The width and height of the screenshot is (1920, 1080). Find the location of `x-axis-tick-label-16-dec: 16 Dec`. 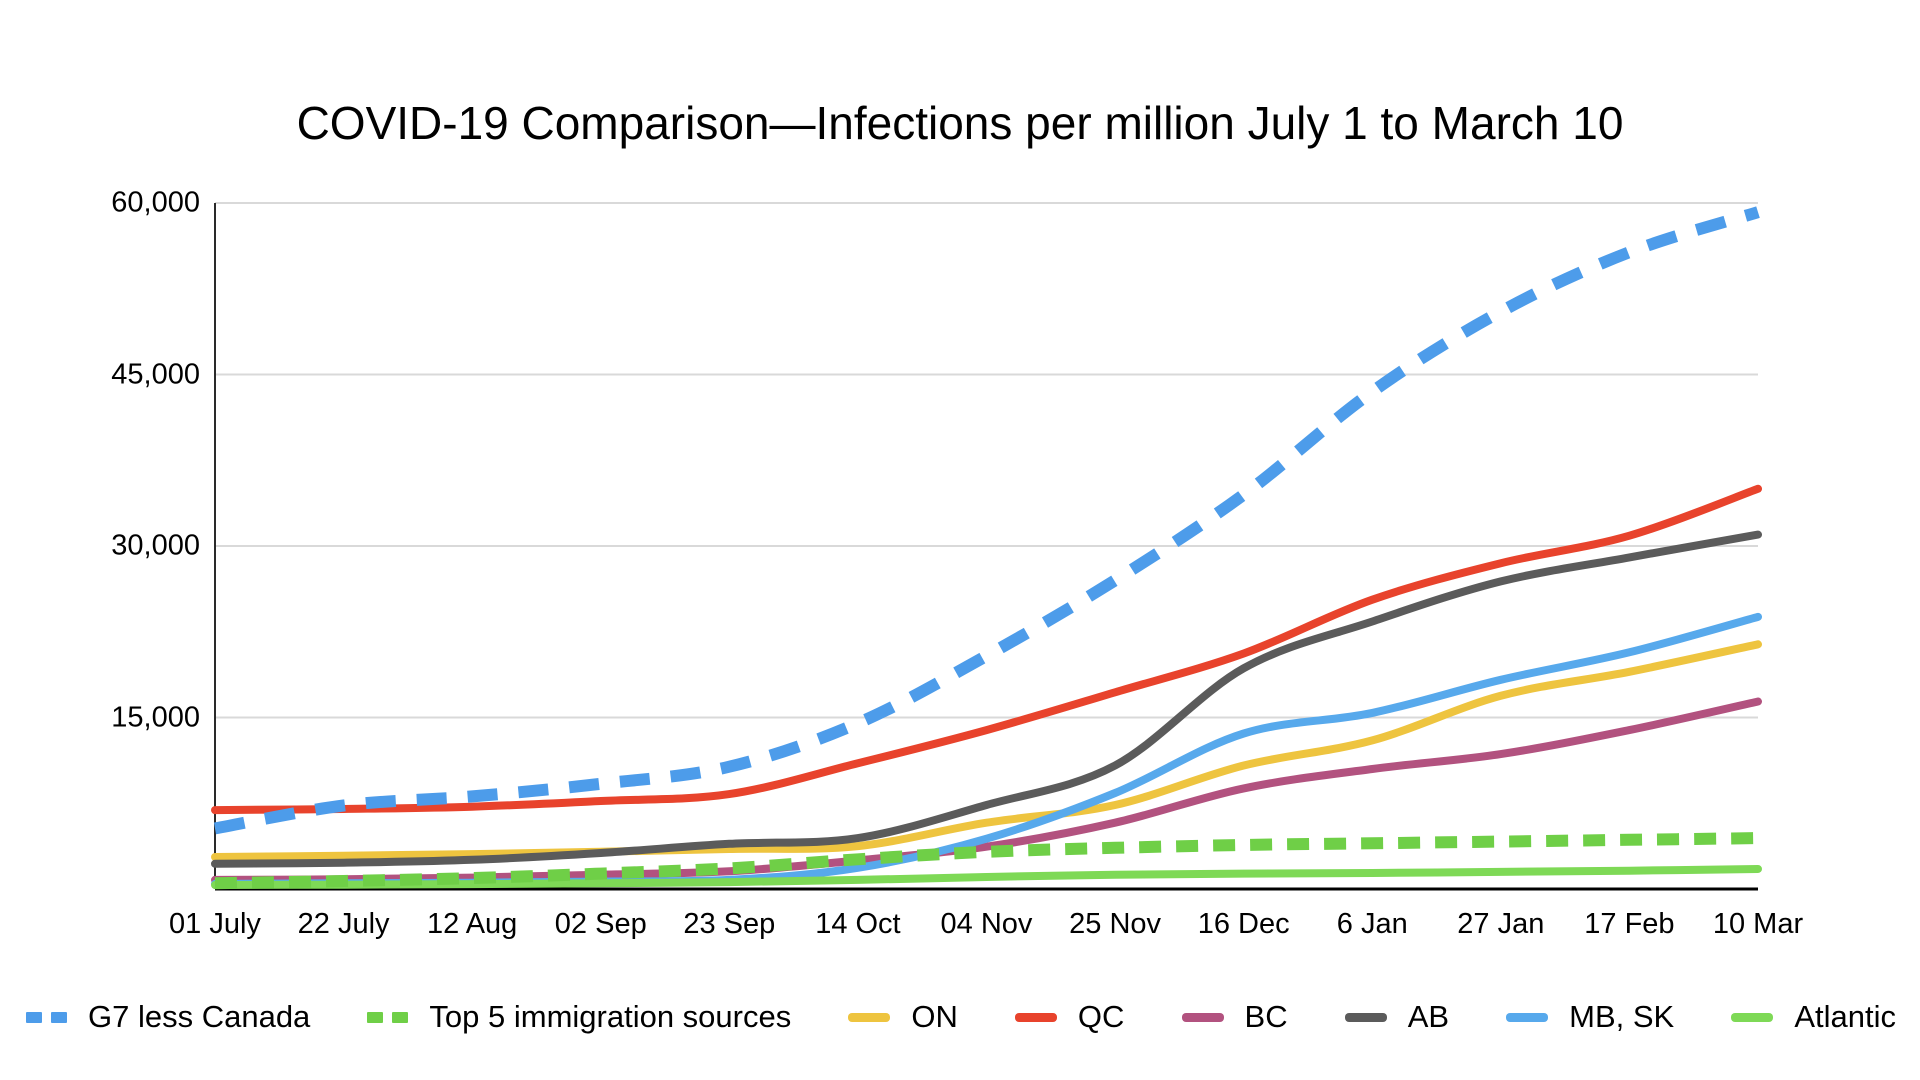

x-axis-tick-label-16-dec: 16 Dec is located at coordinates (1243, 924).